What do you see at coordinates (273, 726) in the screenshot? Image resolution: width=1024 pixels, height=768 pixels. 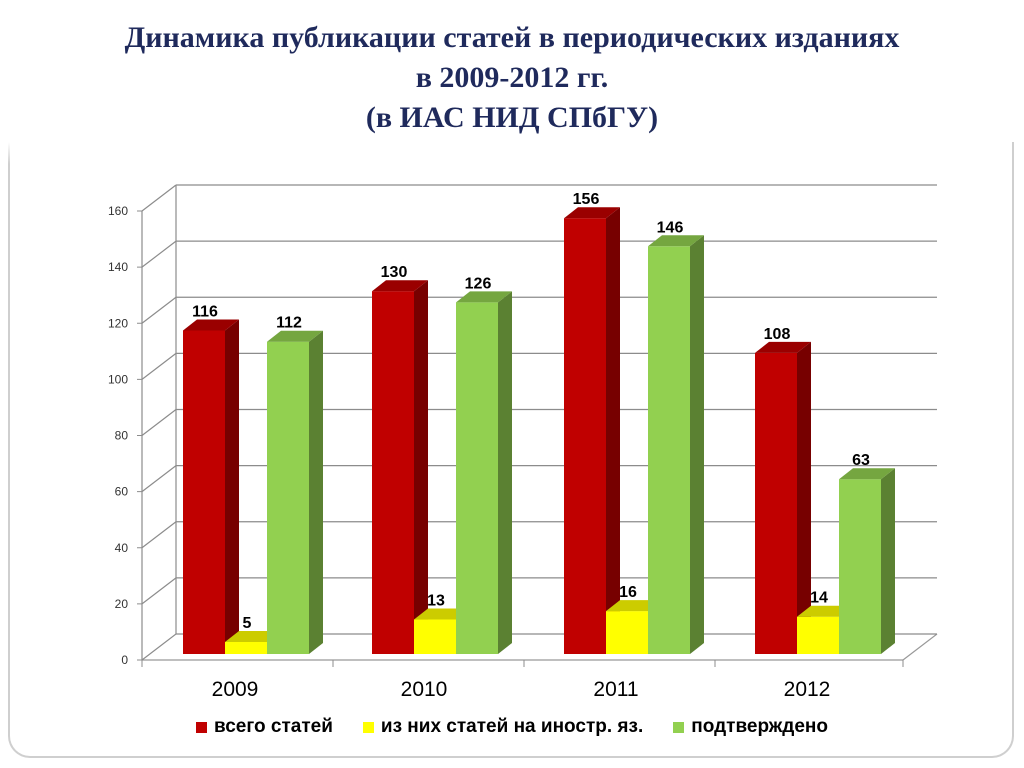 I see `legend-label: всего статей` at bounding box center [273, 726].